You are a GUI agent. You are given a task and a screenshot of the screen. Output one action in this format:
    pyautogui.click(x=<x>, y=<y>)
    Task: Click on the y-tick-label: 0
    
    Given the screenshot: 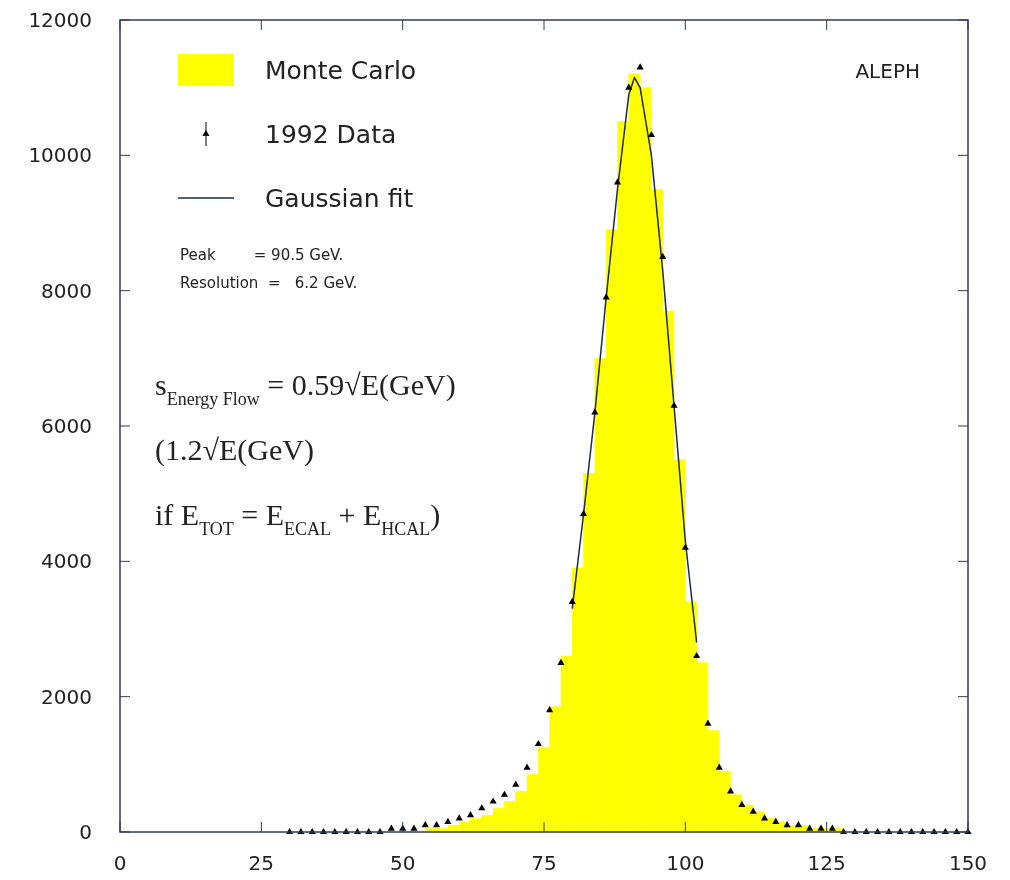 What is the action you would take?
    pyautogui.click(x=85, y=832)
    